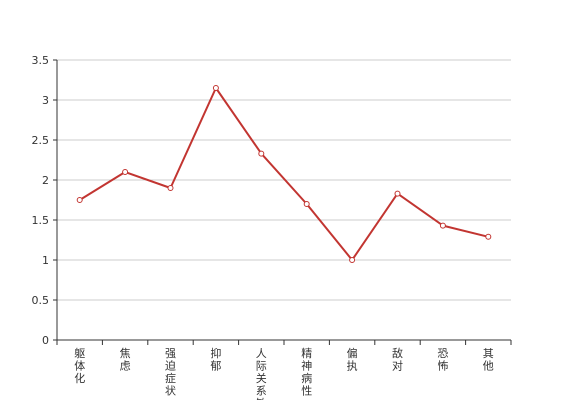 This screenshot has height=404, width=567. What do you see at coordinates (170, 391) in the screenshot?
I see `x-tick-label-char: 状` at bounding box center [170, 391].